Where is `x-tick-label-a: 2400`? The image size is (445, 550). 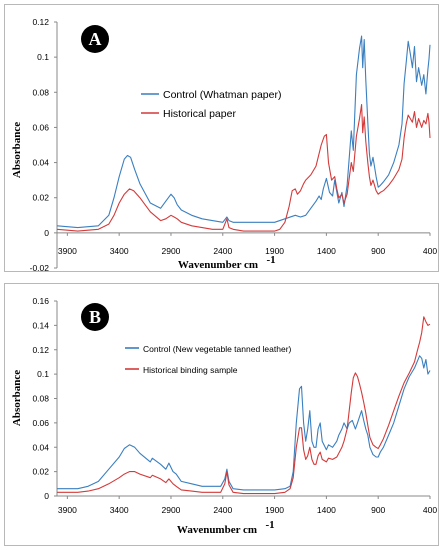 x-tick-label-a: 2400 is located at coordinates (222, 251).